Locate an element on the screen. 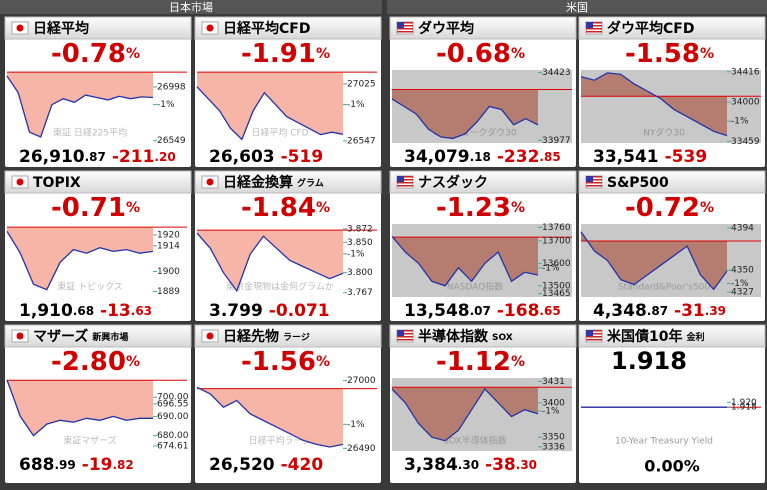 The width and height of the screenshot is (767, 490). price: 13,548.07 -168.65 is located at coordinates (482, 311).